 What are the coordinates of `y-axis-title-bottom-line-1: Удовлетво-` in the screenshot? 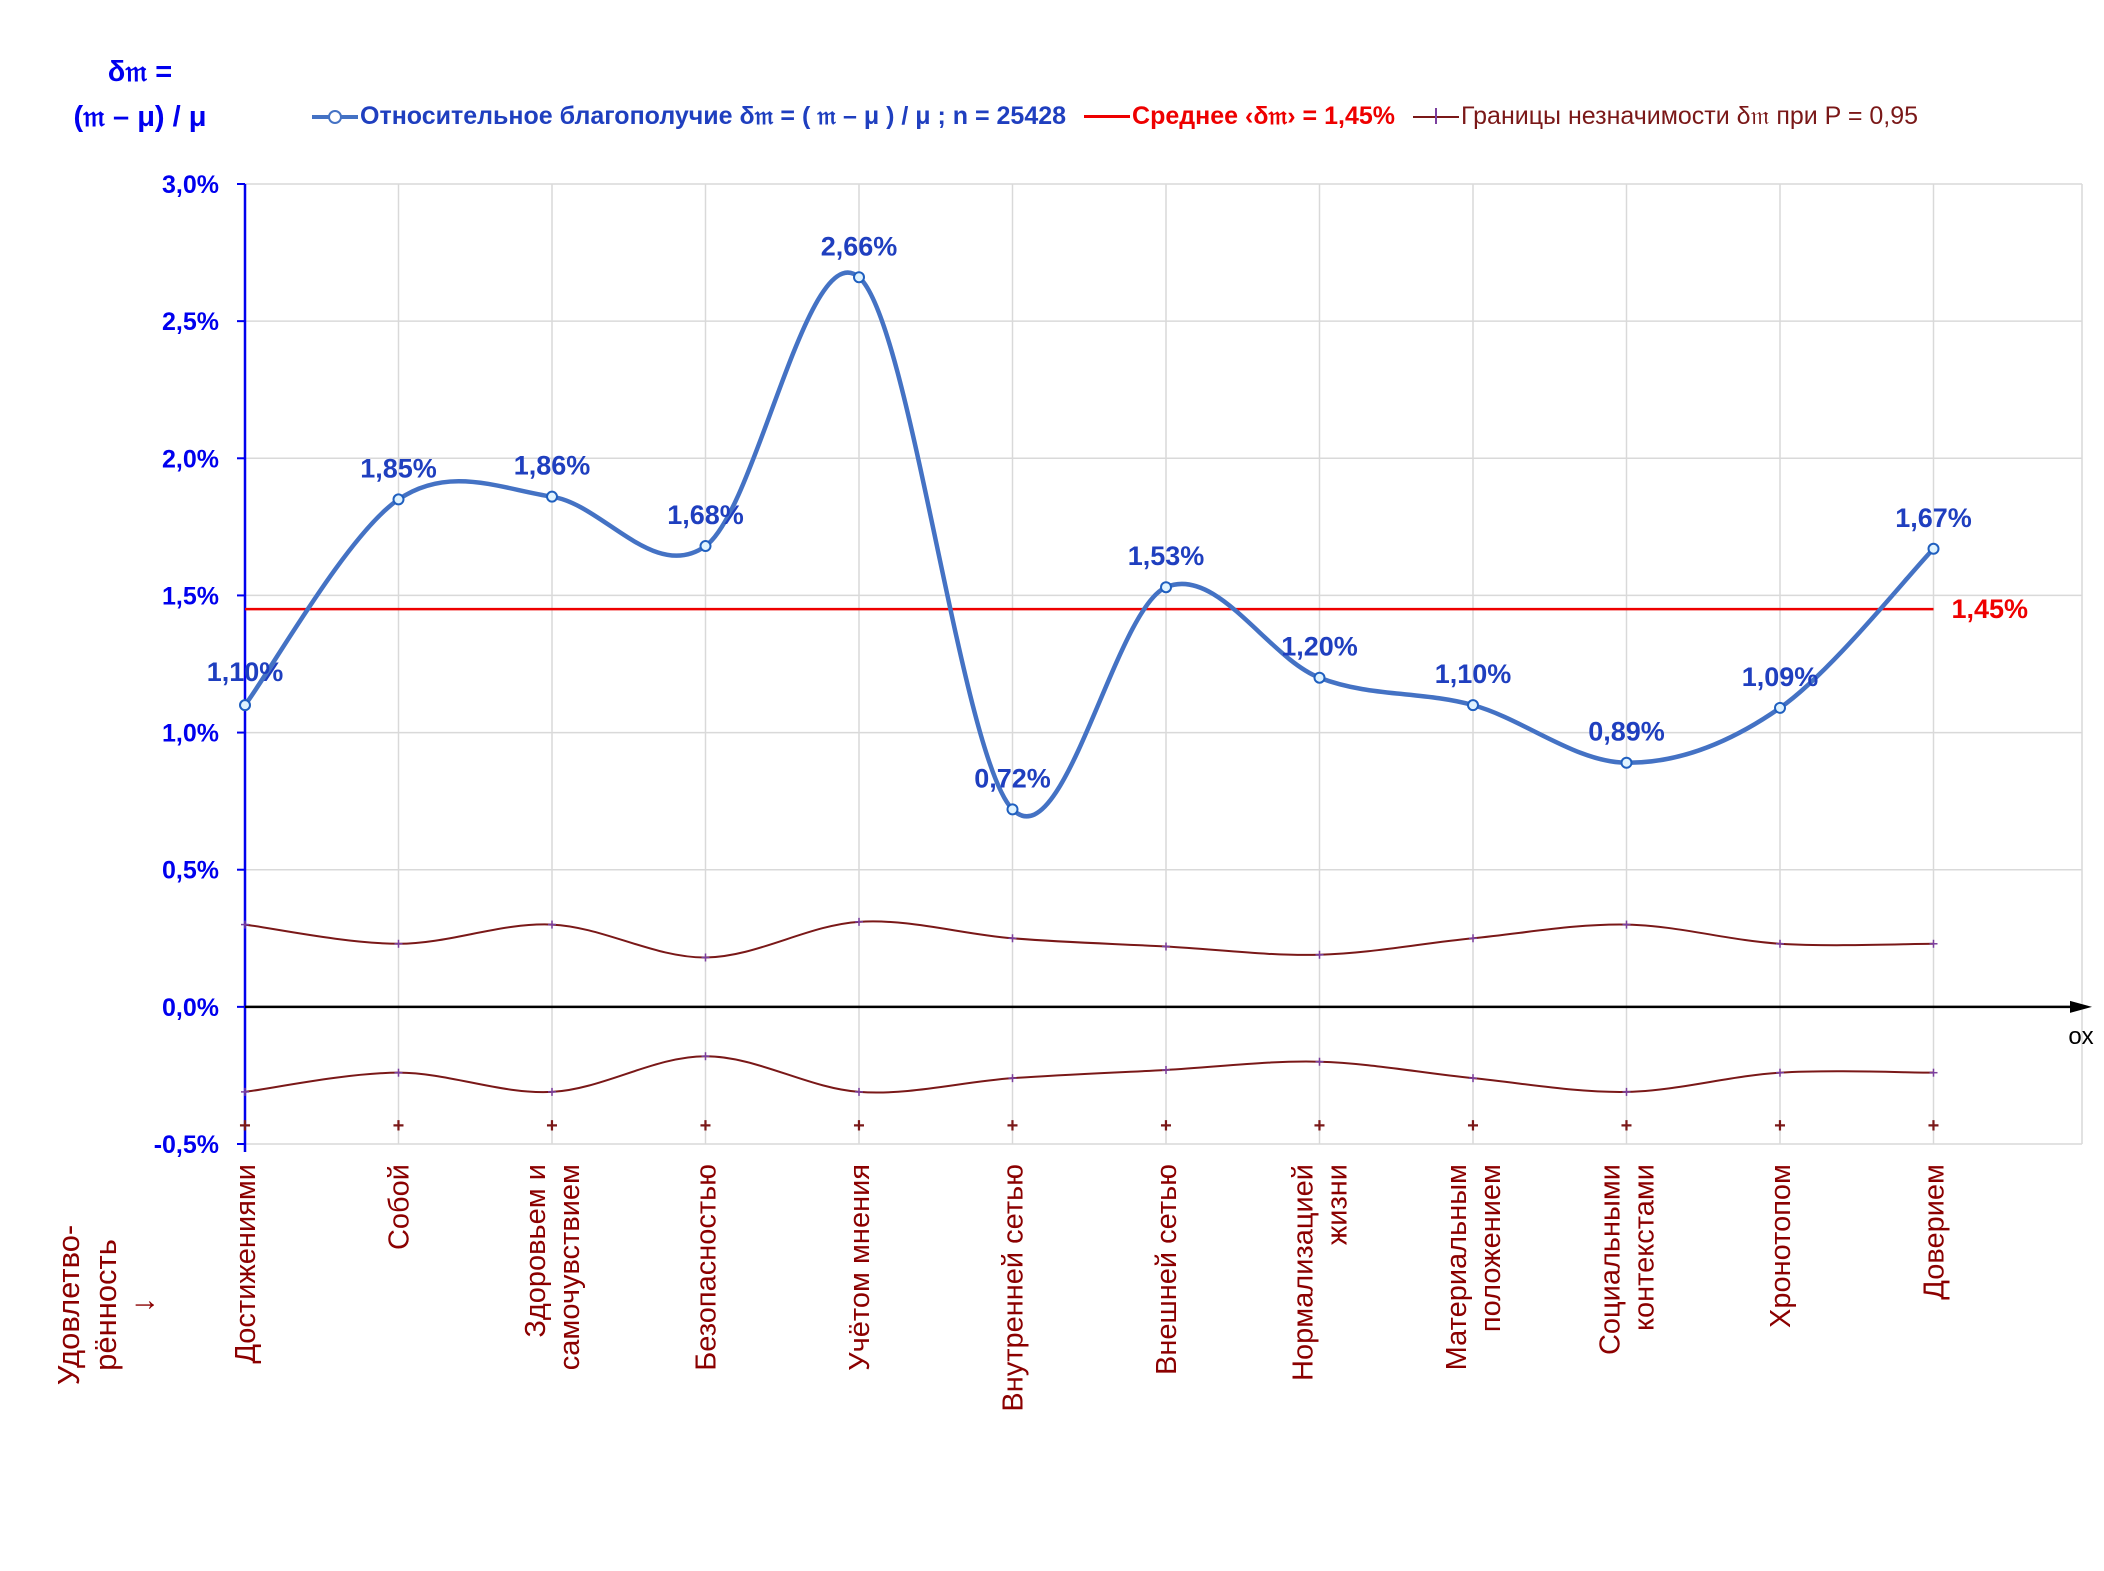 It's located at (68, 1305).